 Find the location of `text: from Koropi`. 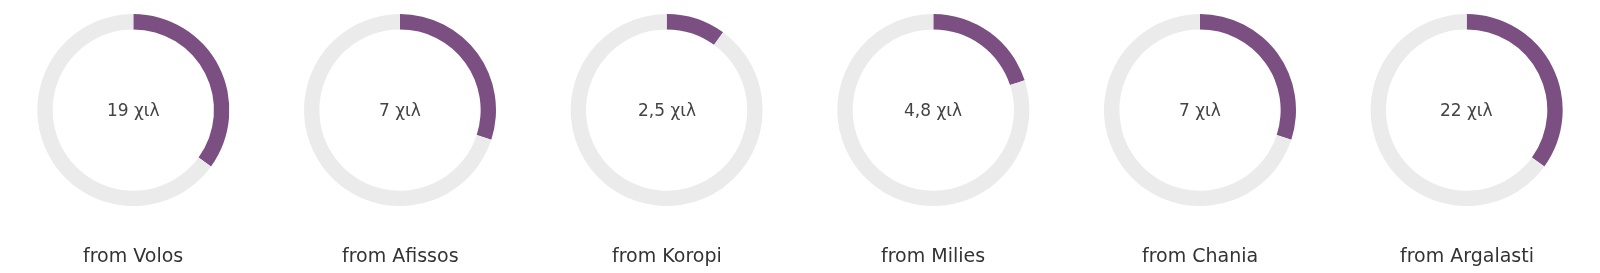

text: from Koropi is located at coordinates (667, 255).